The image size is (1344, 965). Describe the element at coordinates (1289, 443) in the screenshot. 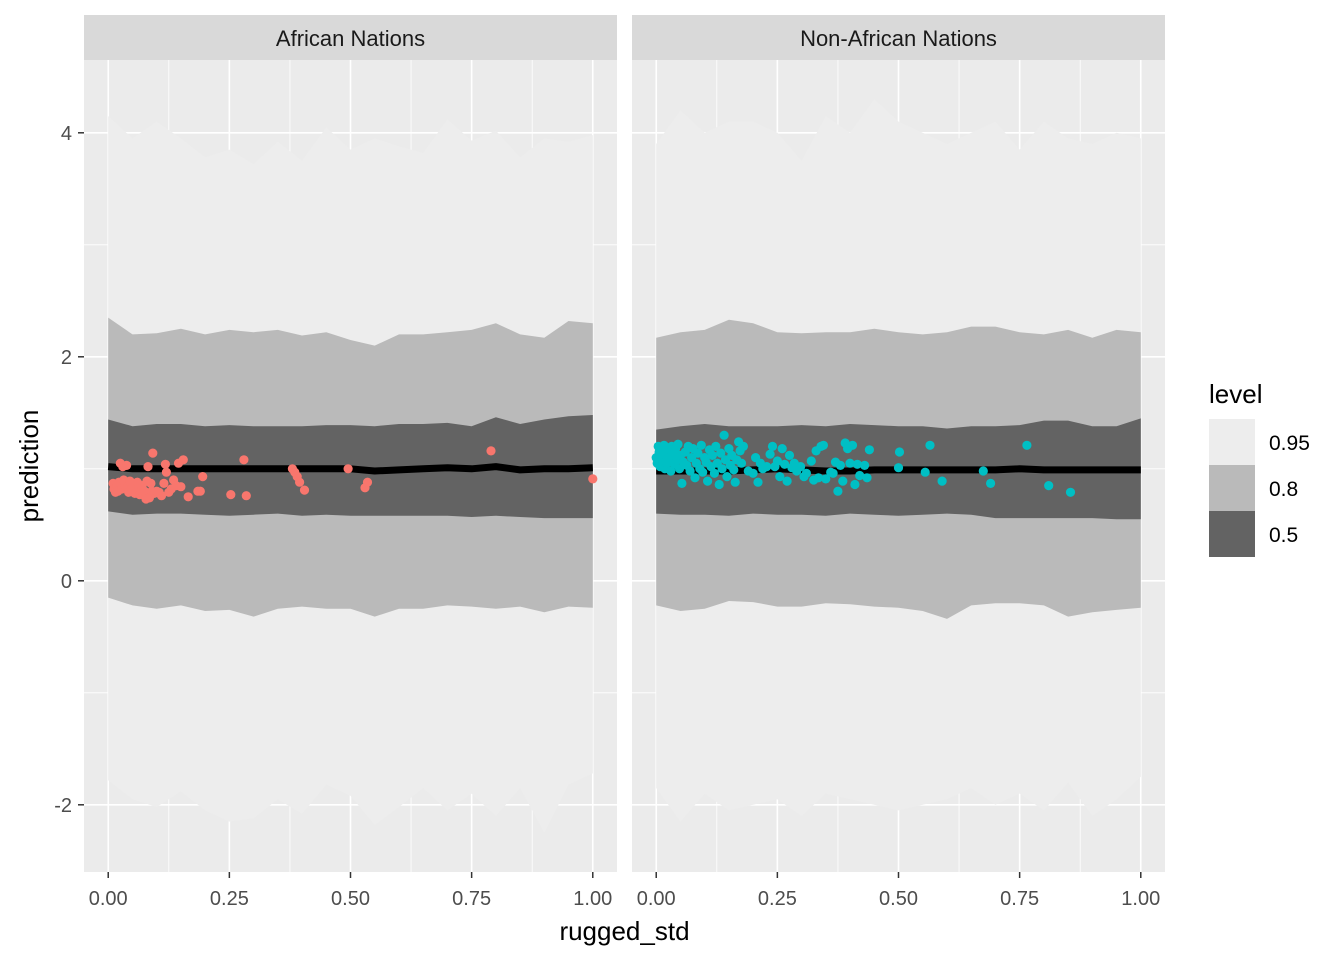

I see `legend-key-label: 0.95` at that location.